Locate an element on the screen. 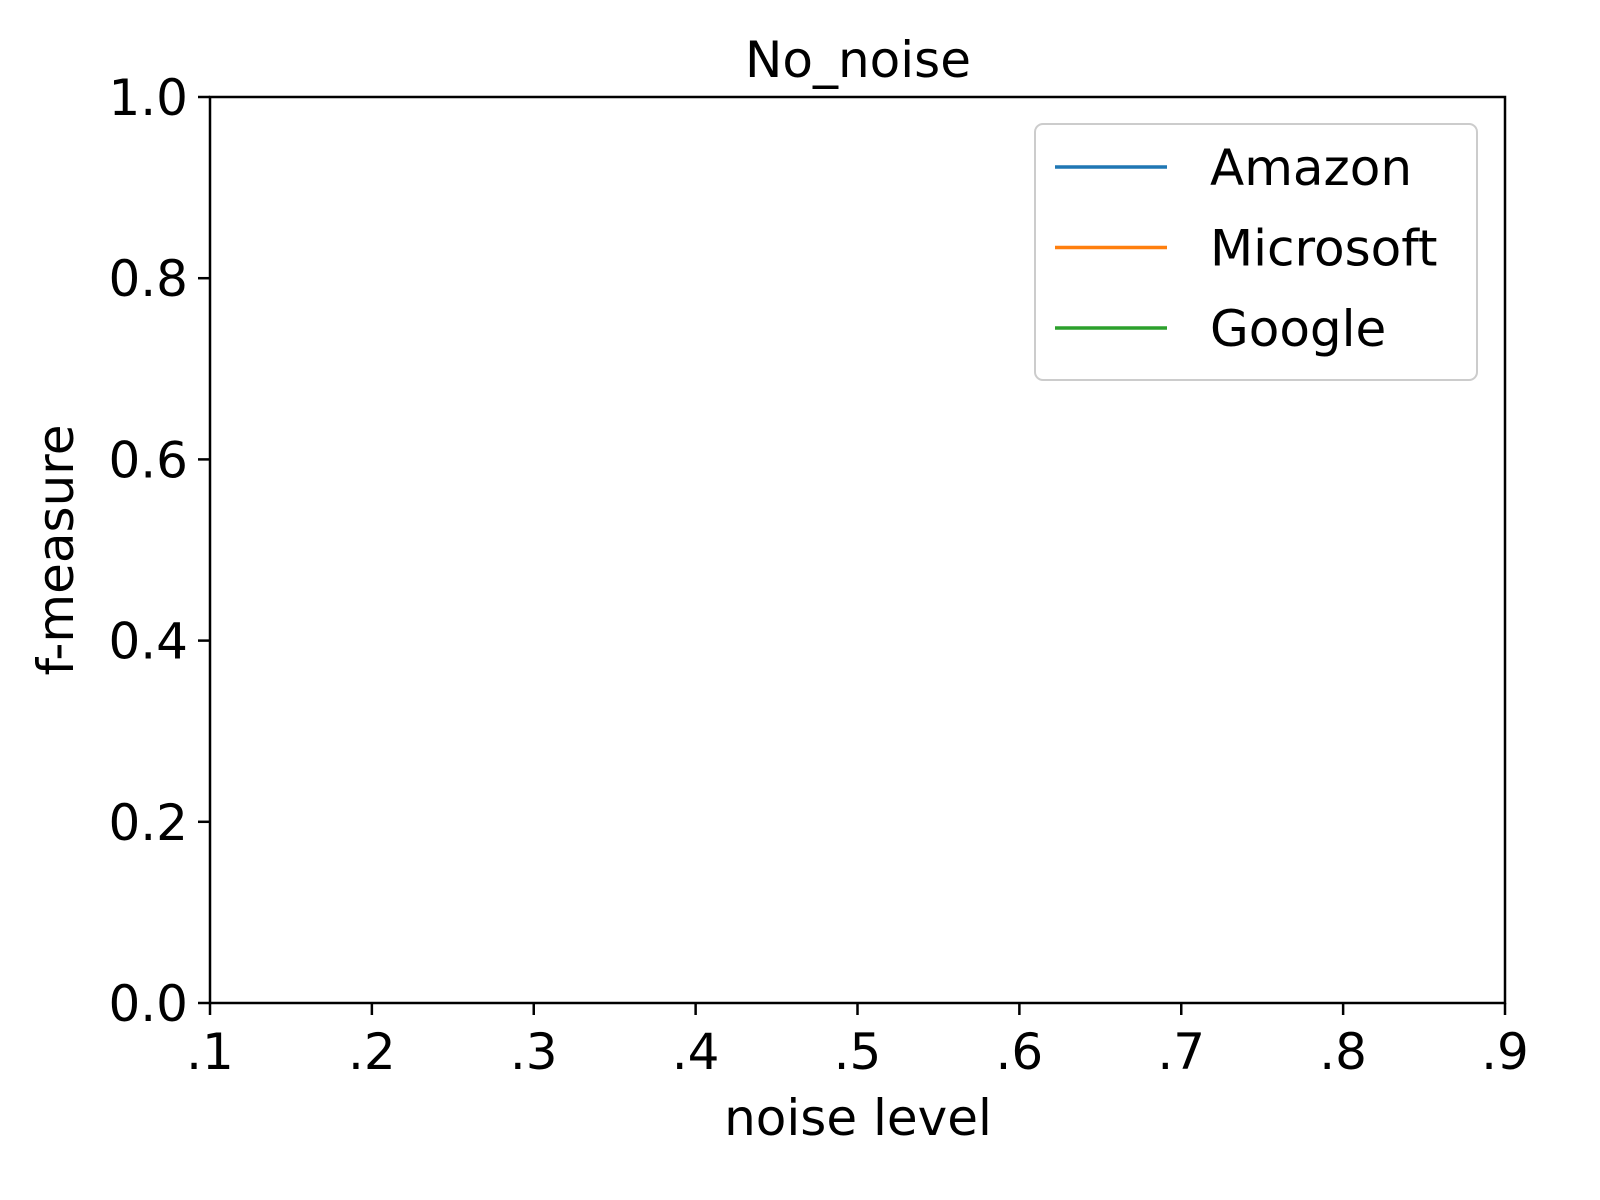 This screenshot has width=1600, height=1200. y-tick-label: 1.0 is located at coordinates (148, 98).